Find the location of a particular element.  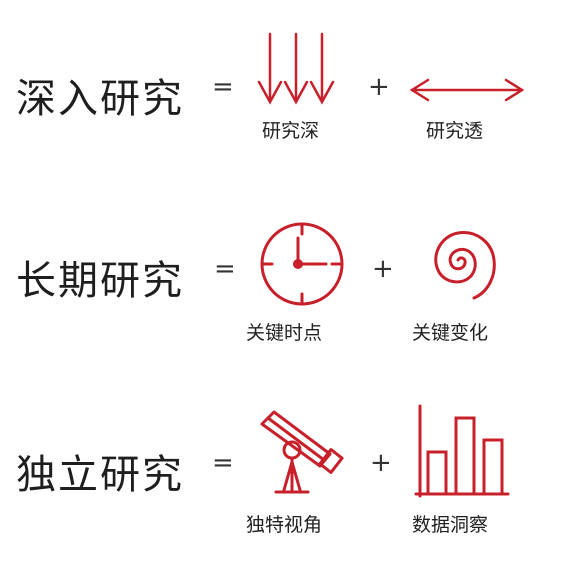

term-label: 深入研究 is located at coordinates (100, 99).